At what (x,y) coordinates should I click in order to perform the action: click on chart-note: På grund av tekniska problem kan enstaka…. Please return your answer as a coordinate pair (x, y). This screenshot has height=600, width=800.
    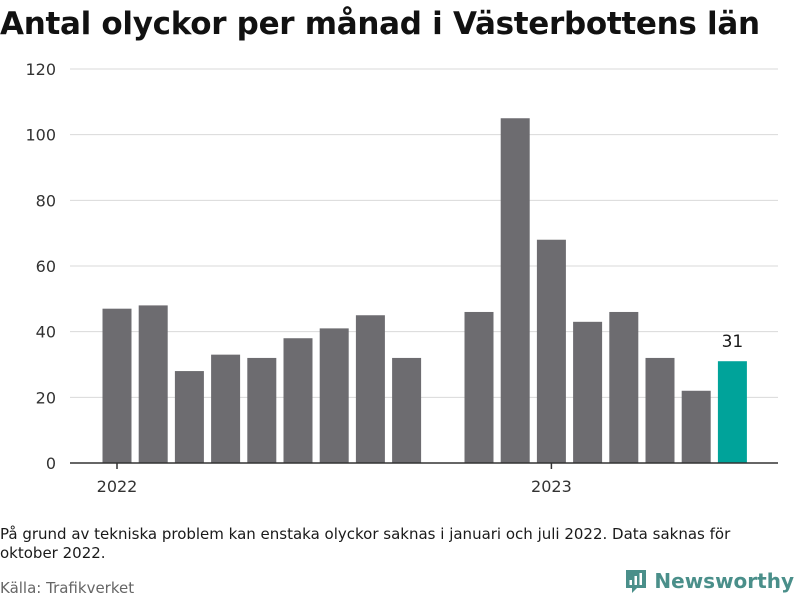
    Looking at the image, I should click on (365, 543).